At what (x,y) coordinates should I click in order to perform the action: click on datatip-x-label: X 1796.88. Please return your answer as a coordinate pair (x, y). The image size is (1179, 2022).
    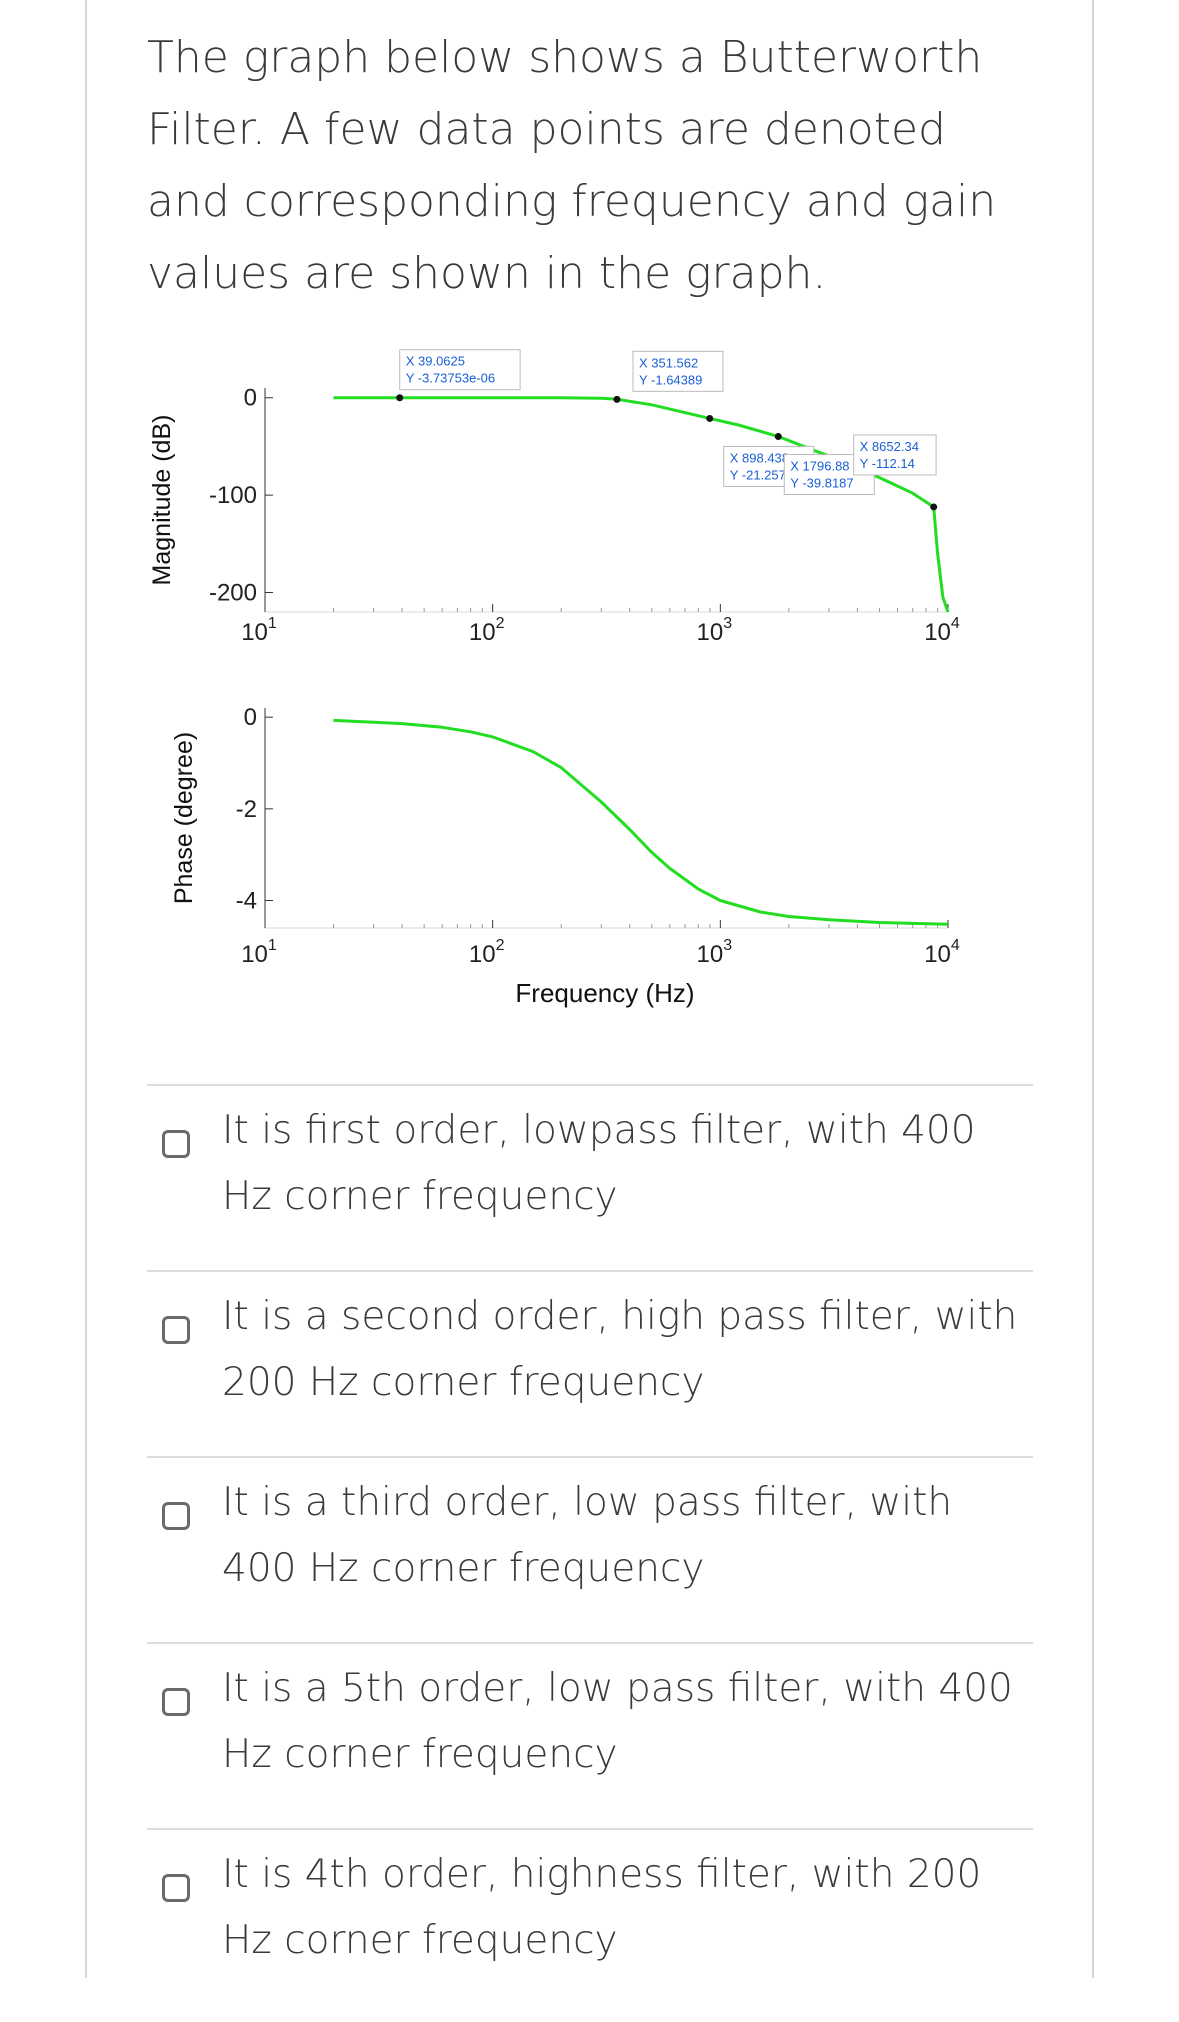
    Looking at the image, I should click on (819, 466).